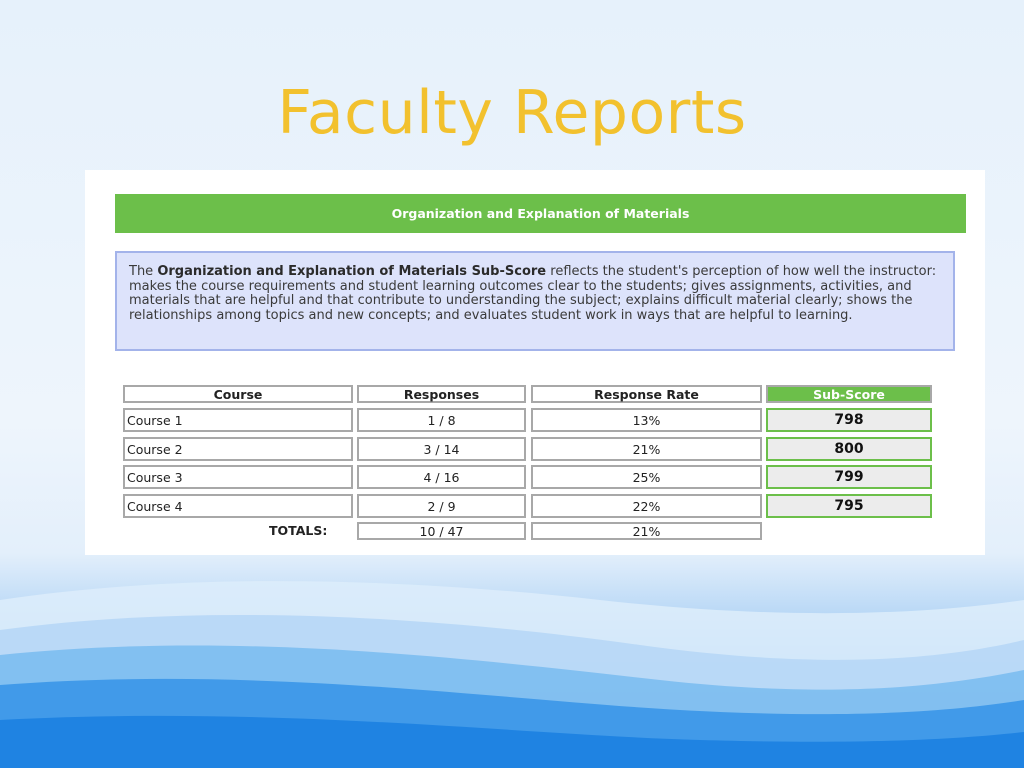 The width and height of the screenshot is (1024, 768). I want to click on table-row-responses-cell: 4 / 16, so click(441, 477).